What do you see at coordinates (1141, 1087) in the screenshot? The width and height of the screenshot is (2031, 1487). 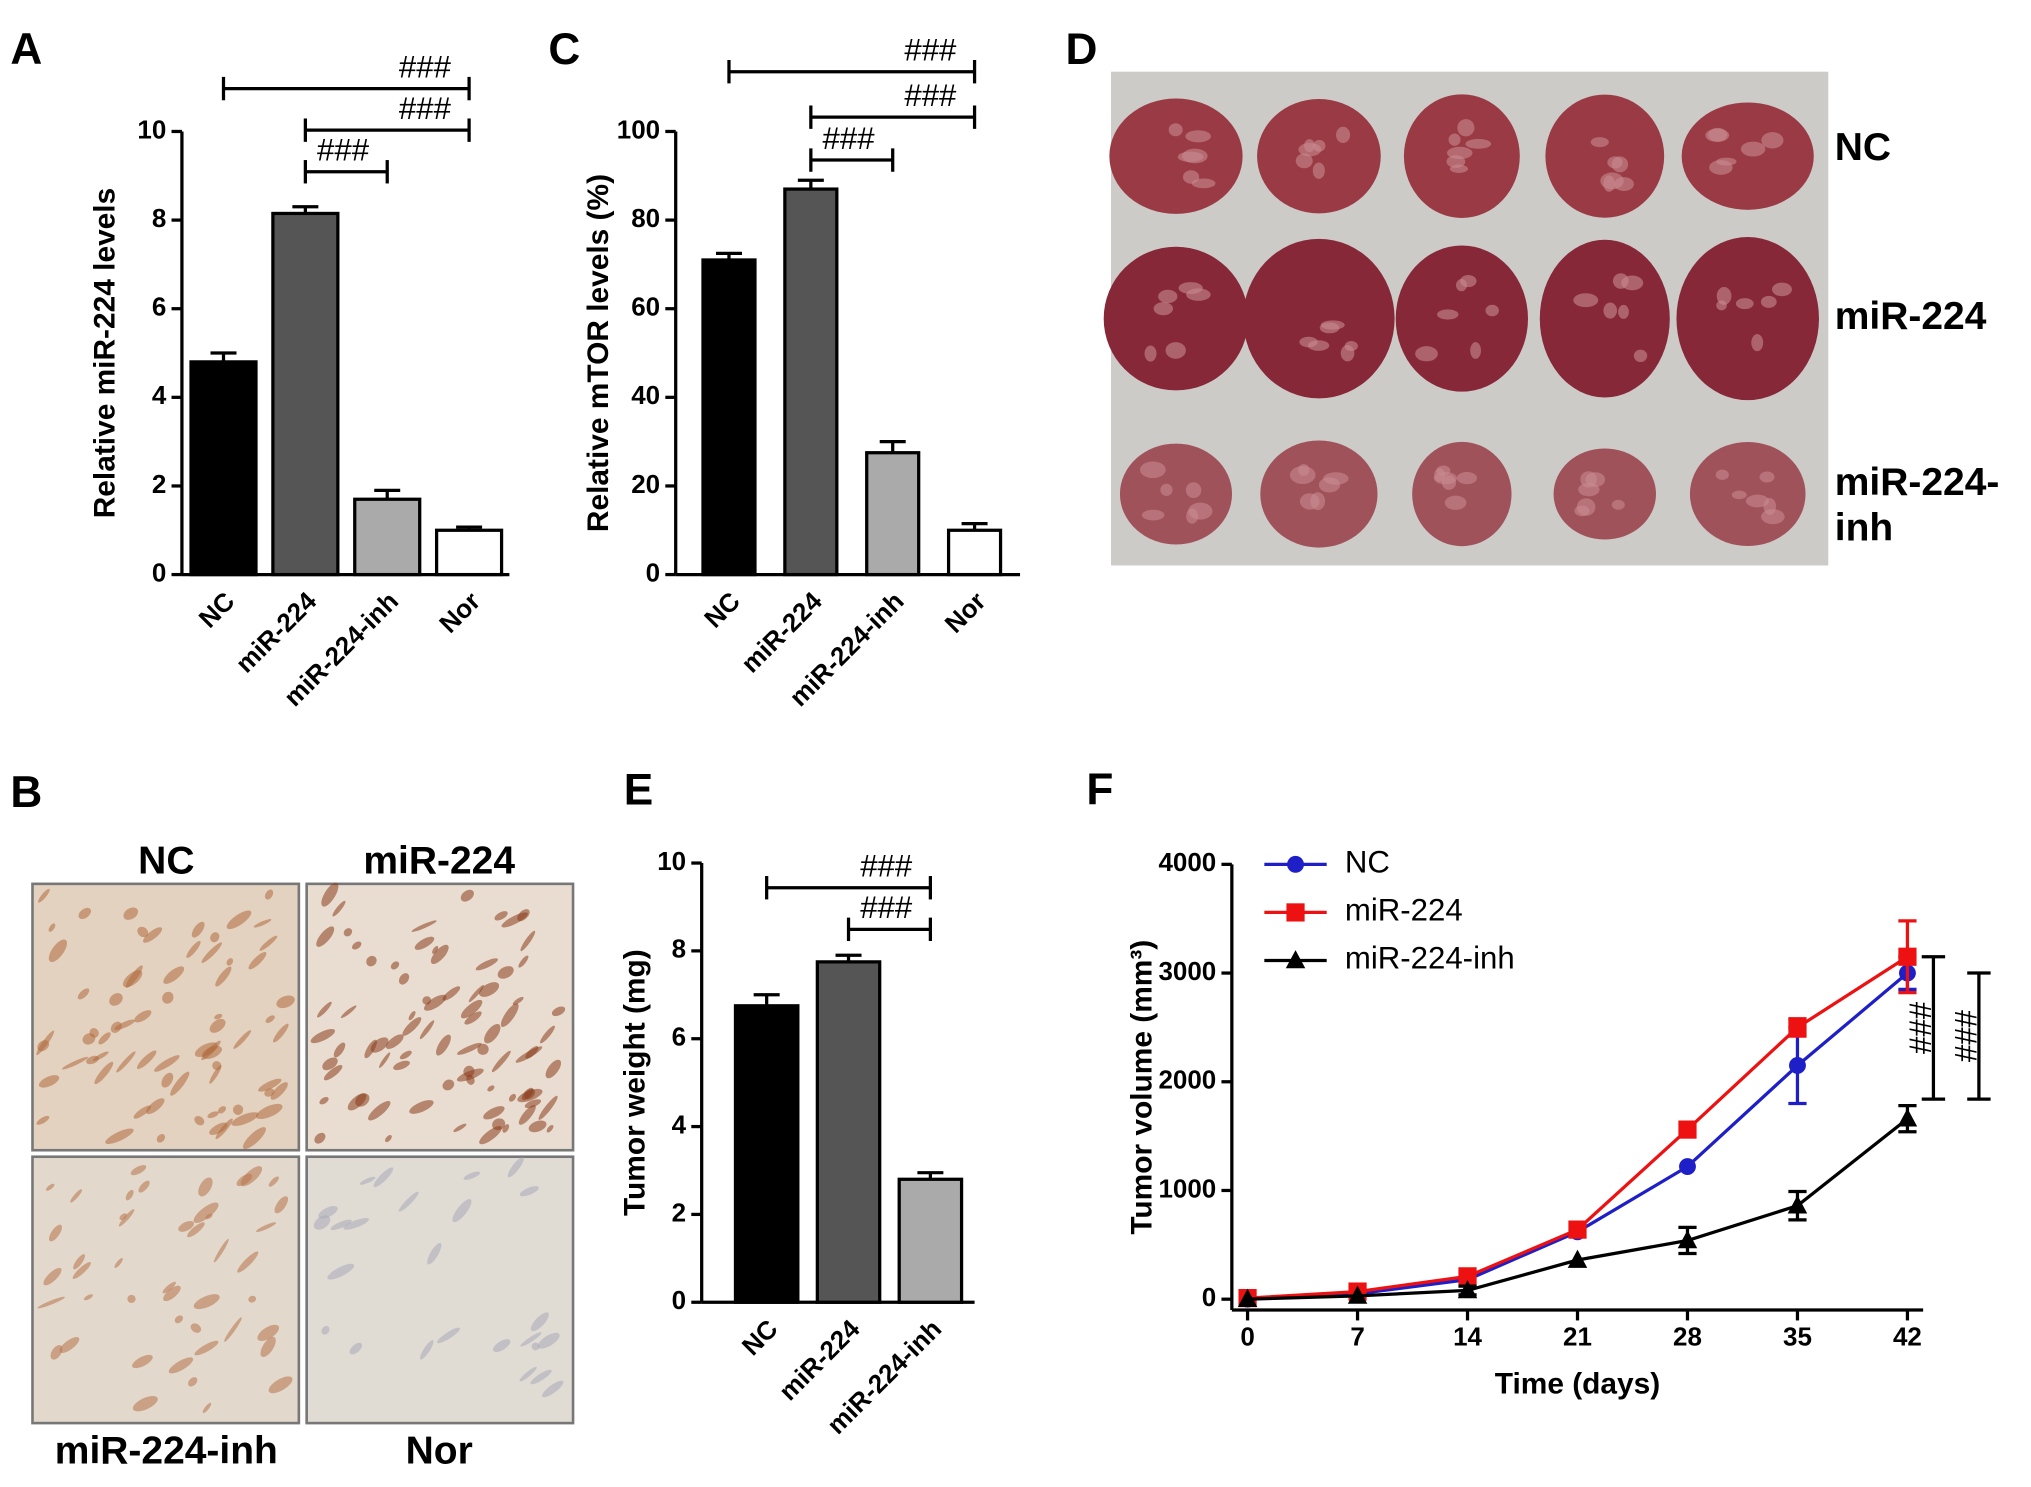 I see `y-axis-label: Tumor volume (mm³)` at bounding box center [1141, 1087].